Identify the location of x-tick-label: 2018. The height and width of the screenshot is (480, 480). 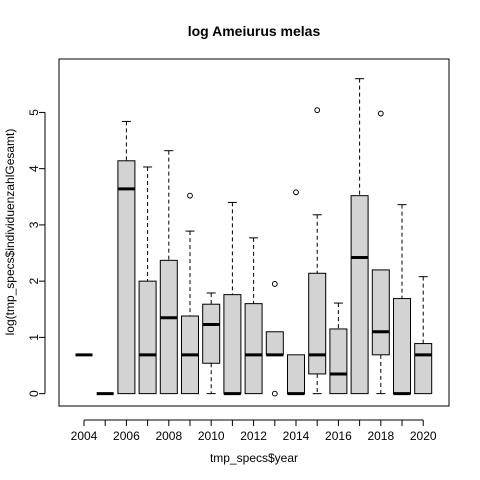
(380, 436).